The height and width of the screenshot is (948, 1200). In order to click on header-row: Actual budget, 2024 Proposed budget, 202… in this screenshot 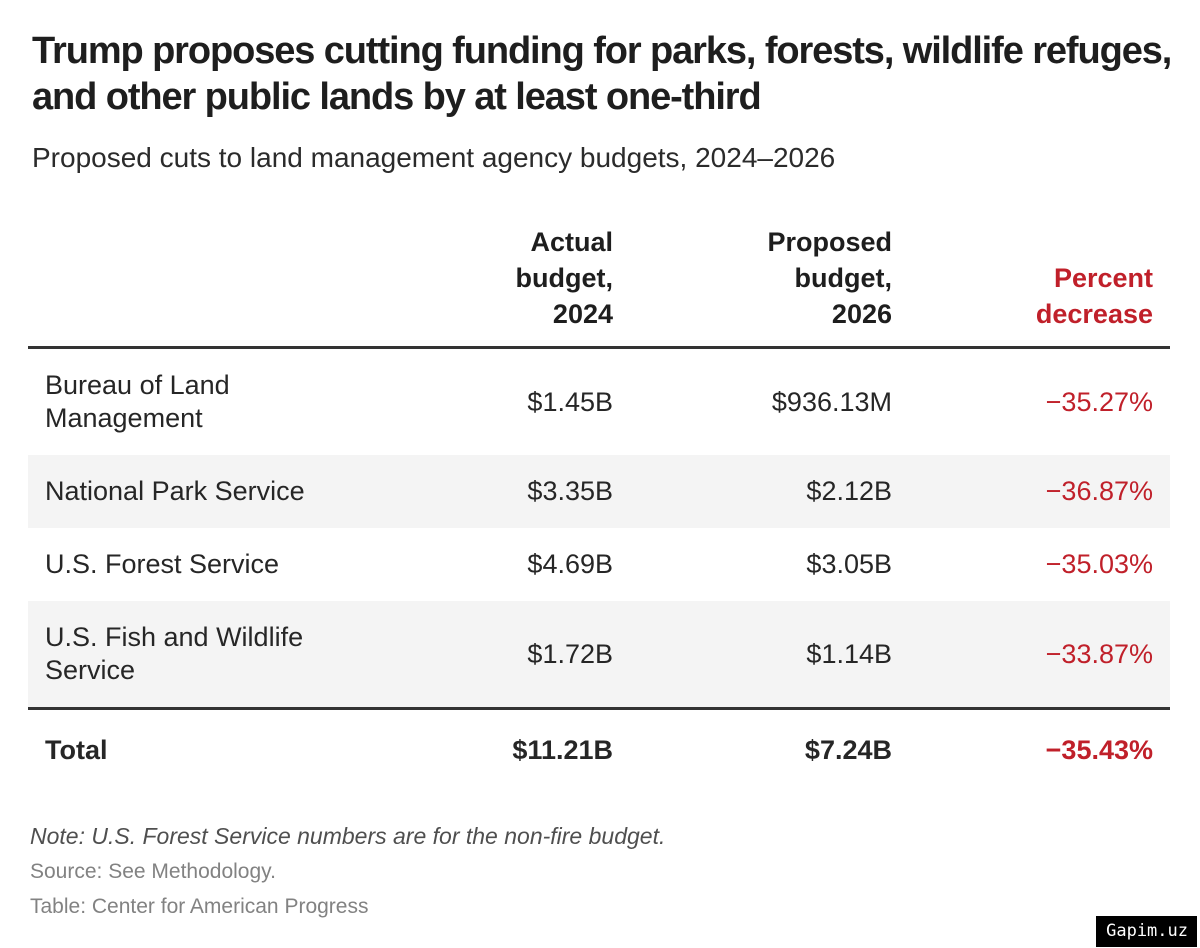, I will do `click(599, 286)`.